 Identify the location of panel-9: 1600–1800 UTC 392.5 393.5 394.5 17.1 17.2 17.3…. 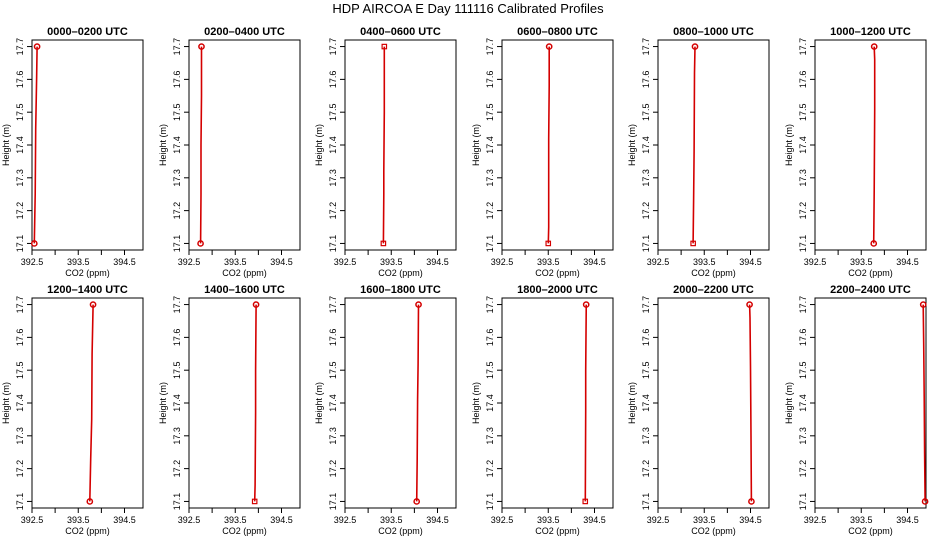
(385, 410).